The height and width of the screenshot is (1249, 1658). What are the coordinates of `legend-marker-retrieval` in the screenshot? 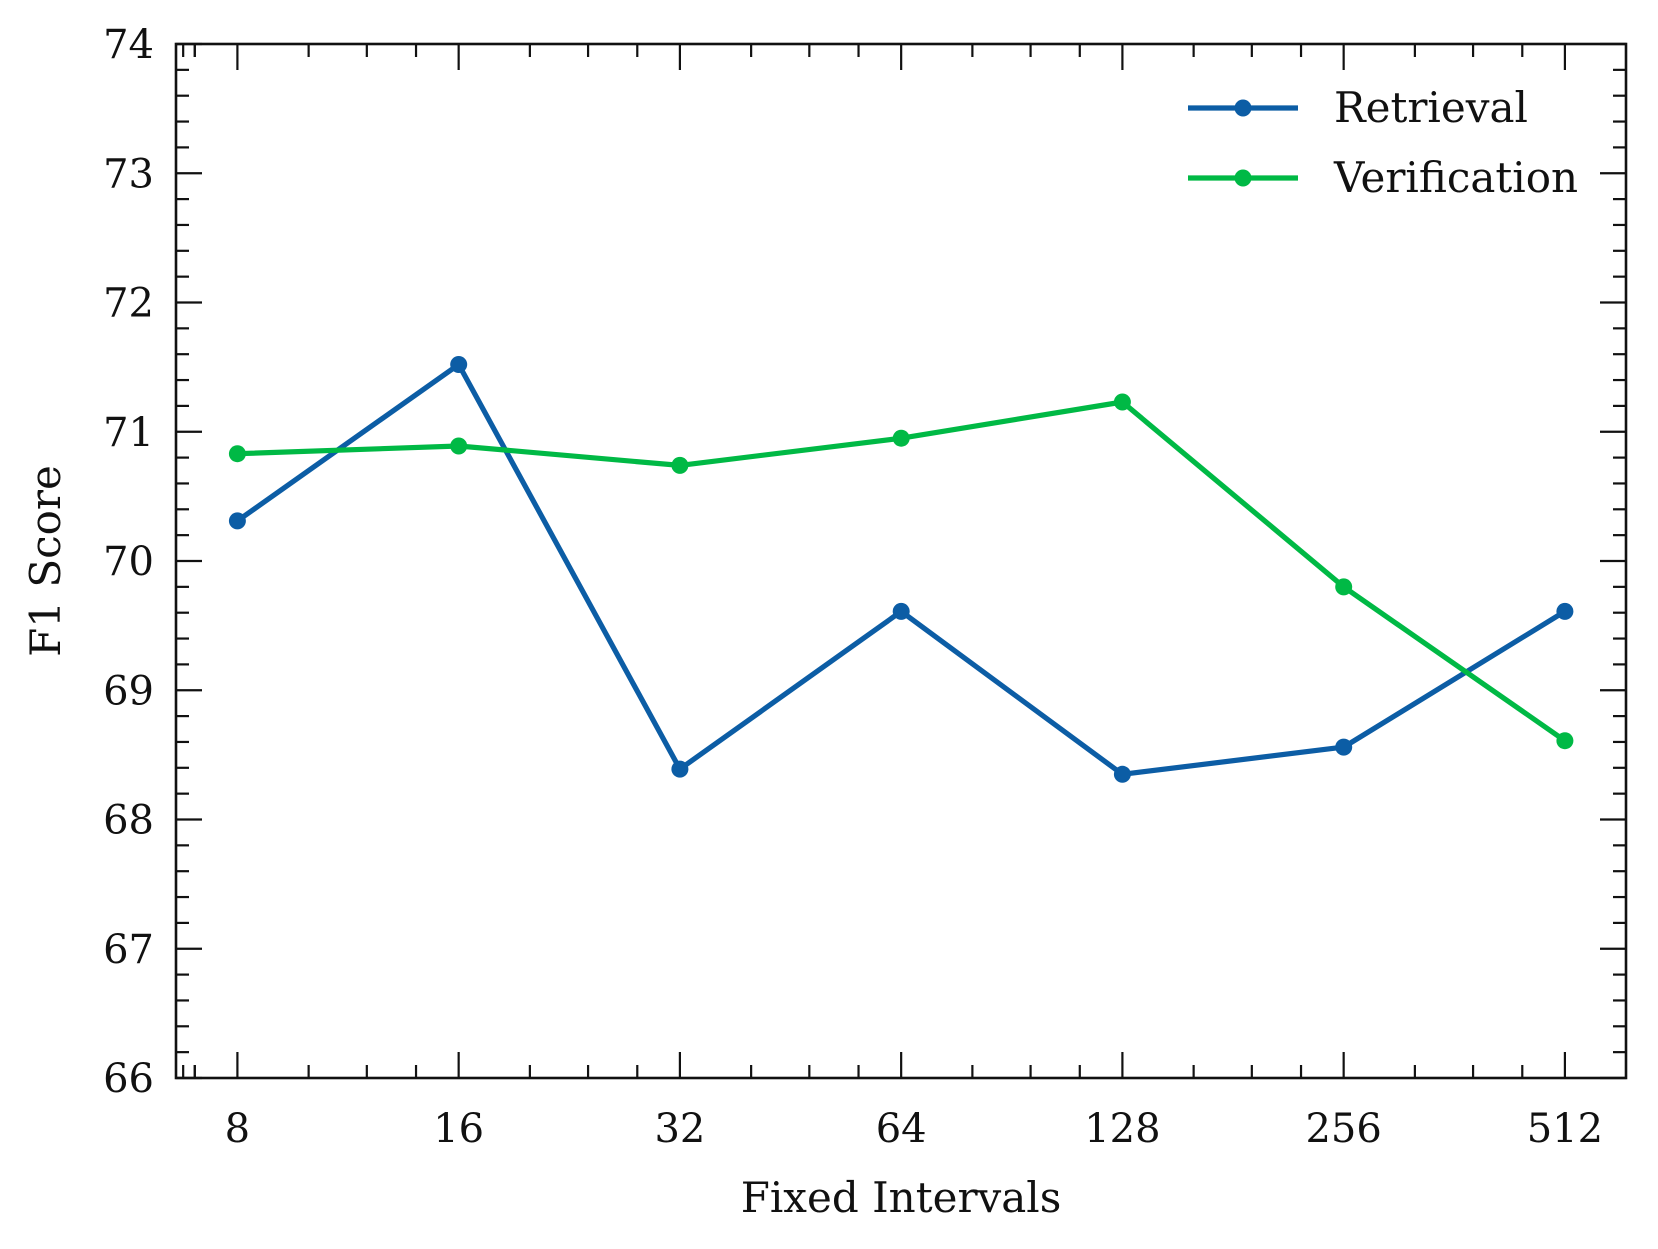 It's located at (1243, 108).